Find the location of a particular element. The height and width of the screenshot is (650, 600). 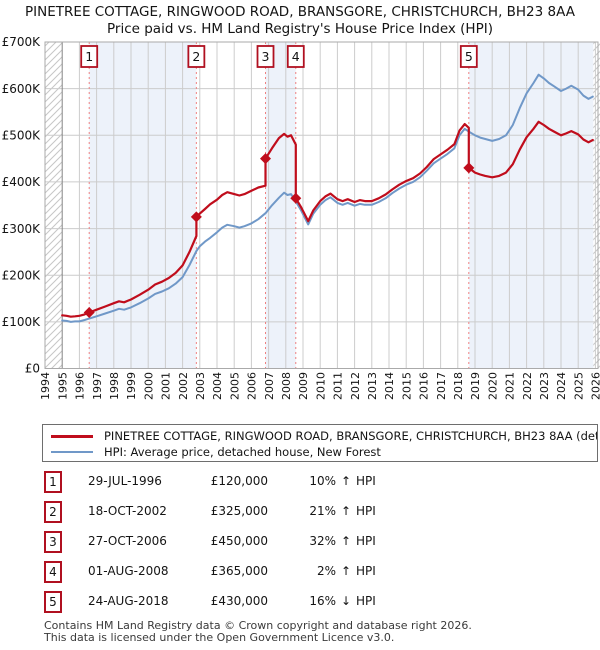

sale-number-label: 2 is located at coordinates (196, 56).